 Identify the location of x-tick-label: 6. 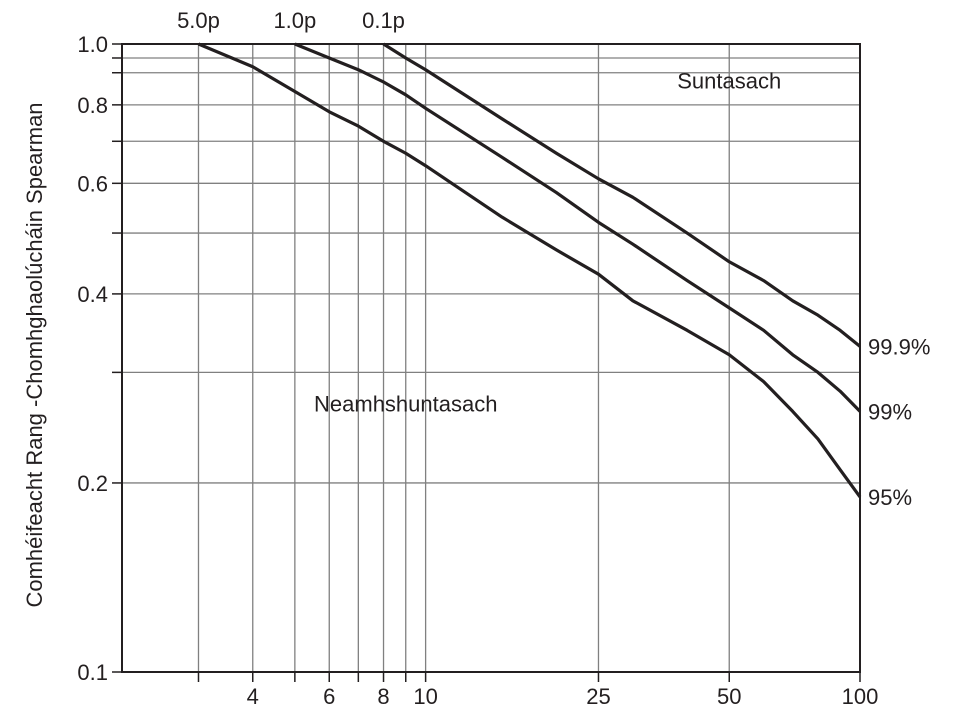
(329, 696).